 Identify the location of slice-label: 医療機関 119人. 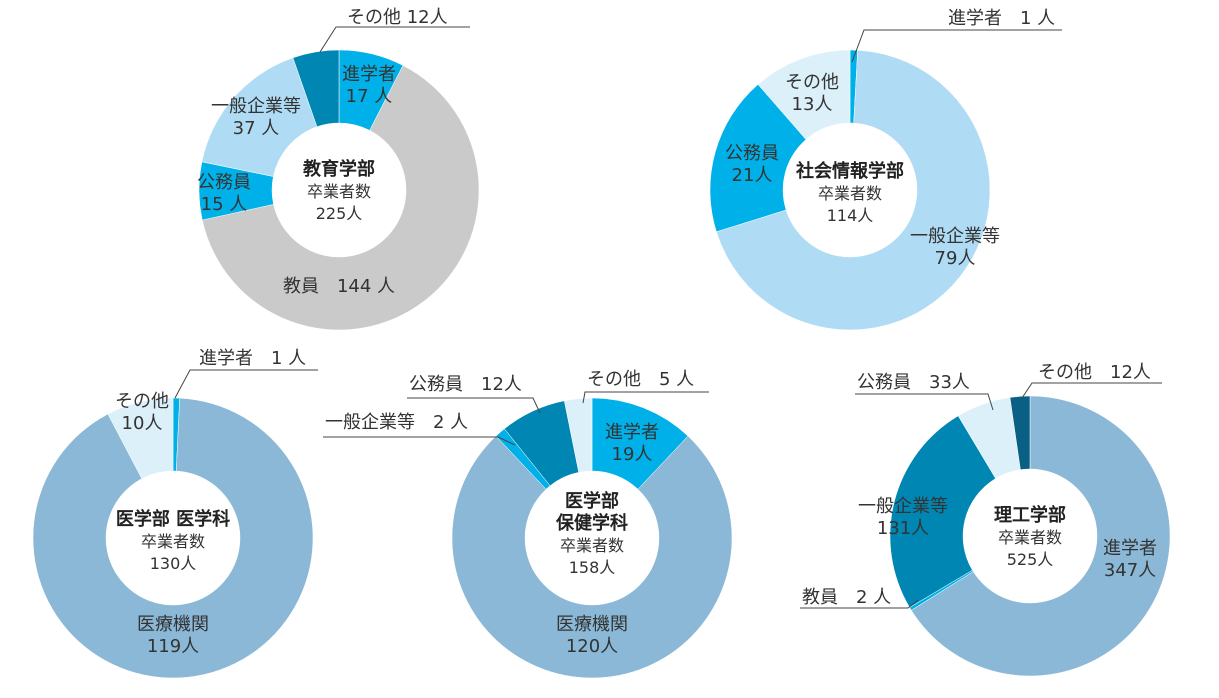
(173, 635).